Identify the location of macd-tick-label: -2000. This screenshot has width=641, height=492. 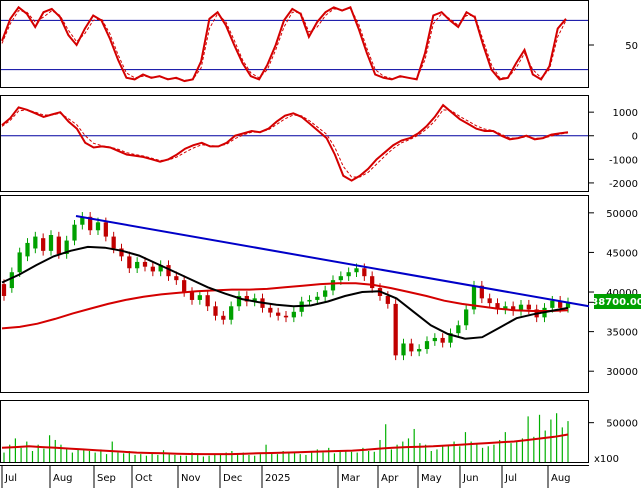
(623, 184).